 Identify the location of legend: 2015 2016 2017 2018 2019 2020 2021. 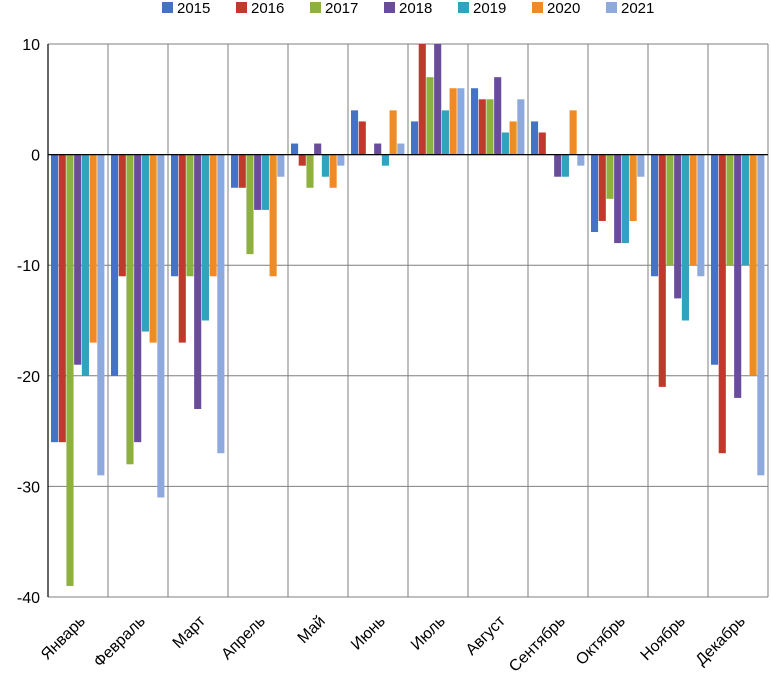
(408, 8).